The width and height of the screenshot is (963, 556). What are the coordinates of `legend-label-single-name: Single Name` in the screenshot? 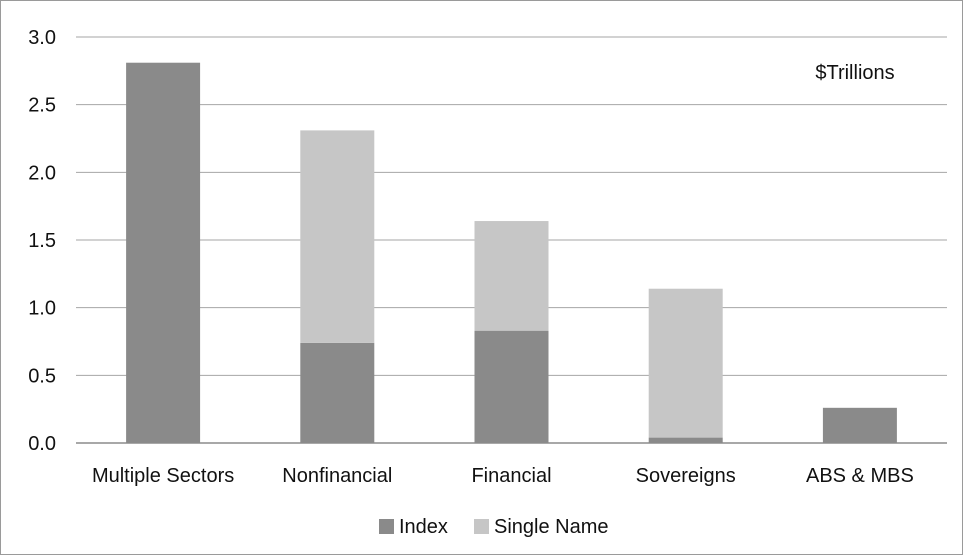 It's located at (551, 527).